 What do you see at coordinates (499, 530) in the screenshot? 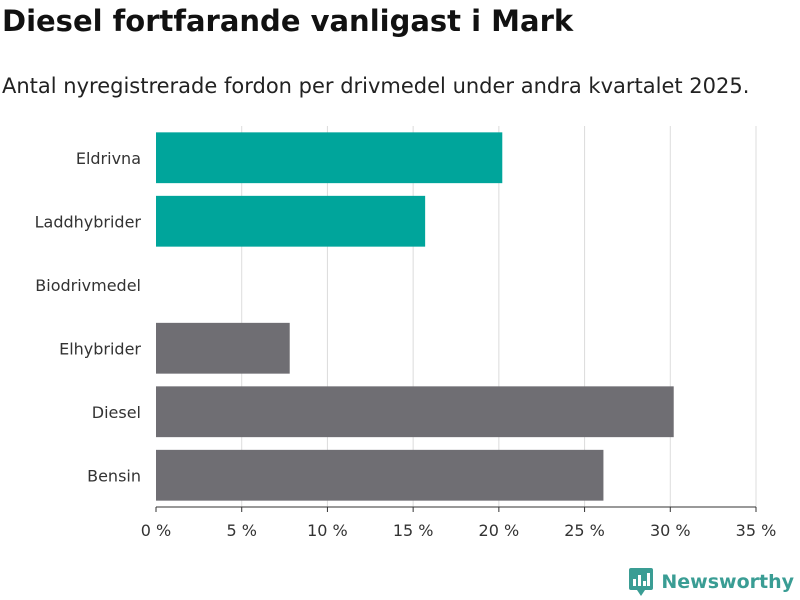
I see `x-tick-label: 20 %` at bounding box center [499, 530].